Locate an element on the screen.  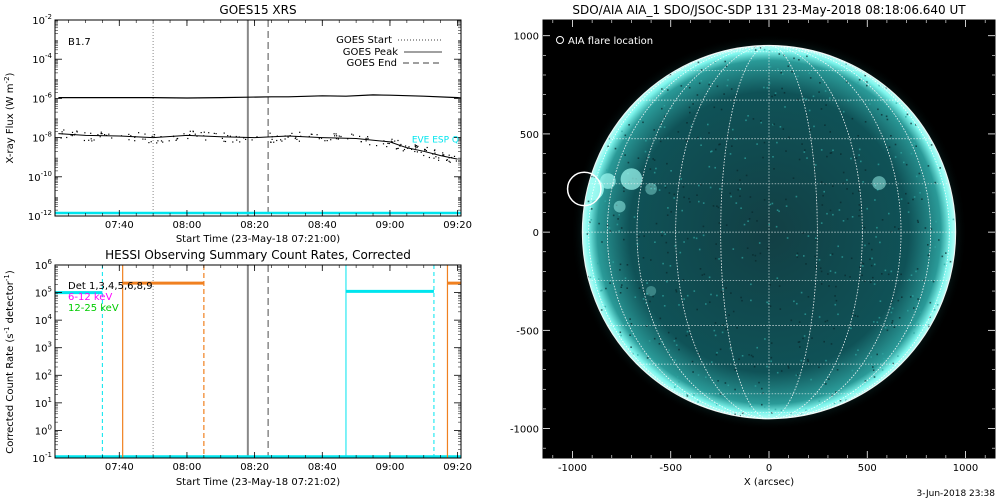
x-tick-label: 07:40 is located at coordinates (119, 225).